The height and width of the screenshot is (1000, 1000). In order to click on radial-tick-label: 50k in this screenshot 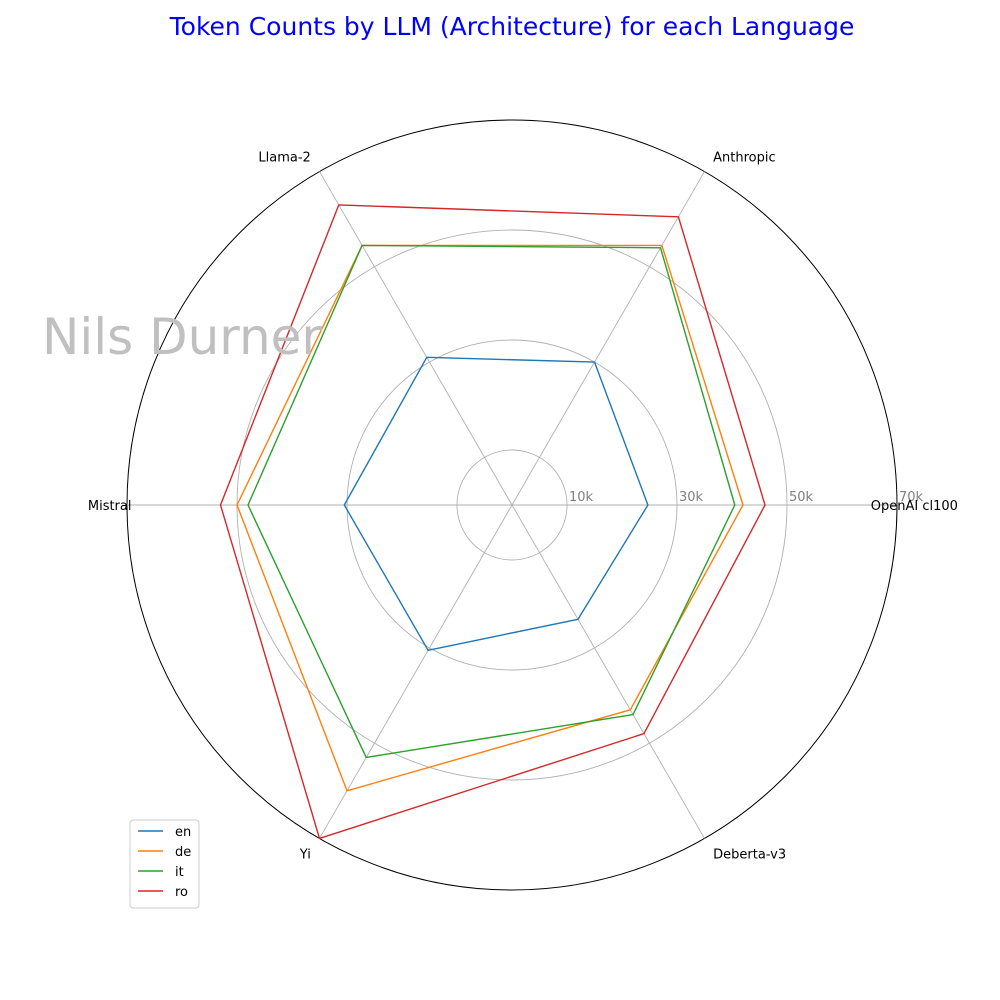, I will do `click(801, 497)`.